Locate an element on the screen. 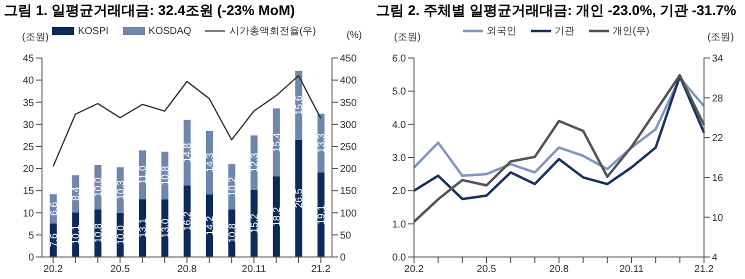 The height and width of the screenshot is (279, 745). legend-label: KOSDAQ is located at coordinates (170, 31).